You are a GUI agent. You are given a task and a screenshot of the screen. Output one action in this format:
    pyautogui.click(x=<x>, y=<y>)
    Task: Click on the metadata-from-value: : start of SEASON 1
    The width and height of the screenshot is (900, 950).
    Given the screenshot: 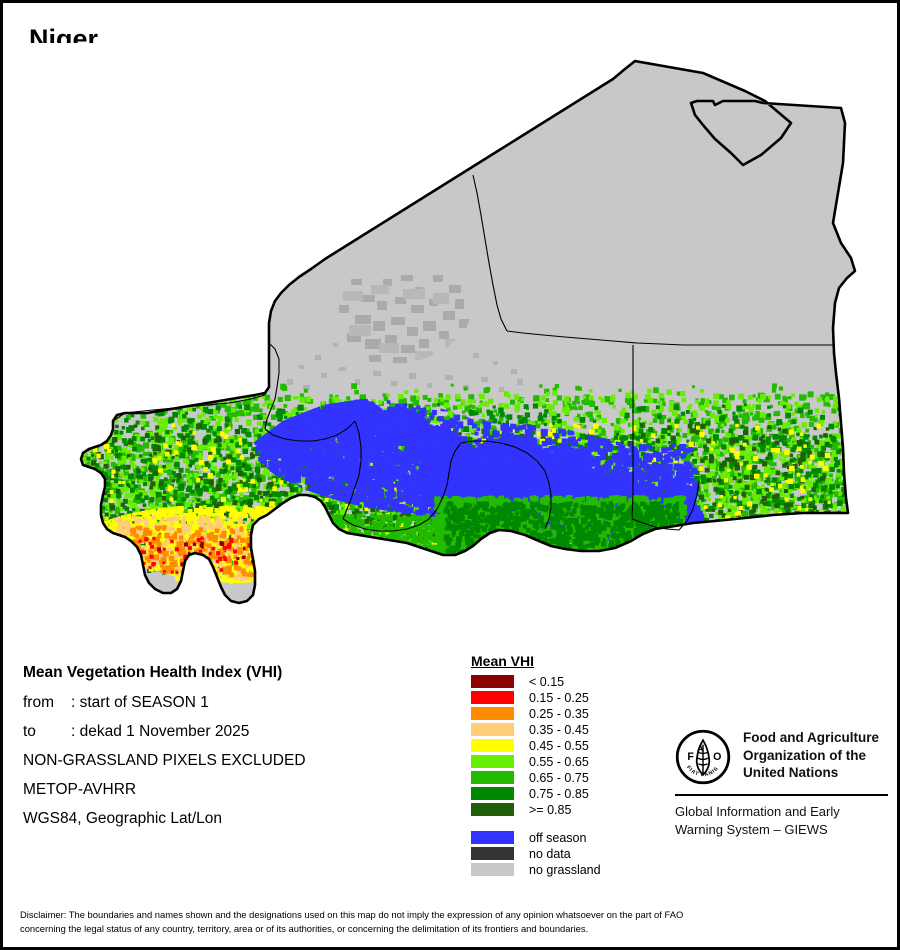 What is the action you would take?
    pyautogui.click(x=140, y=702)
    